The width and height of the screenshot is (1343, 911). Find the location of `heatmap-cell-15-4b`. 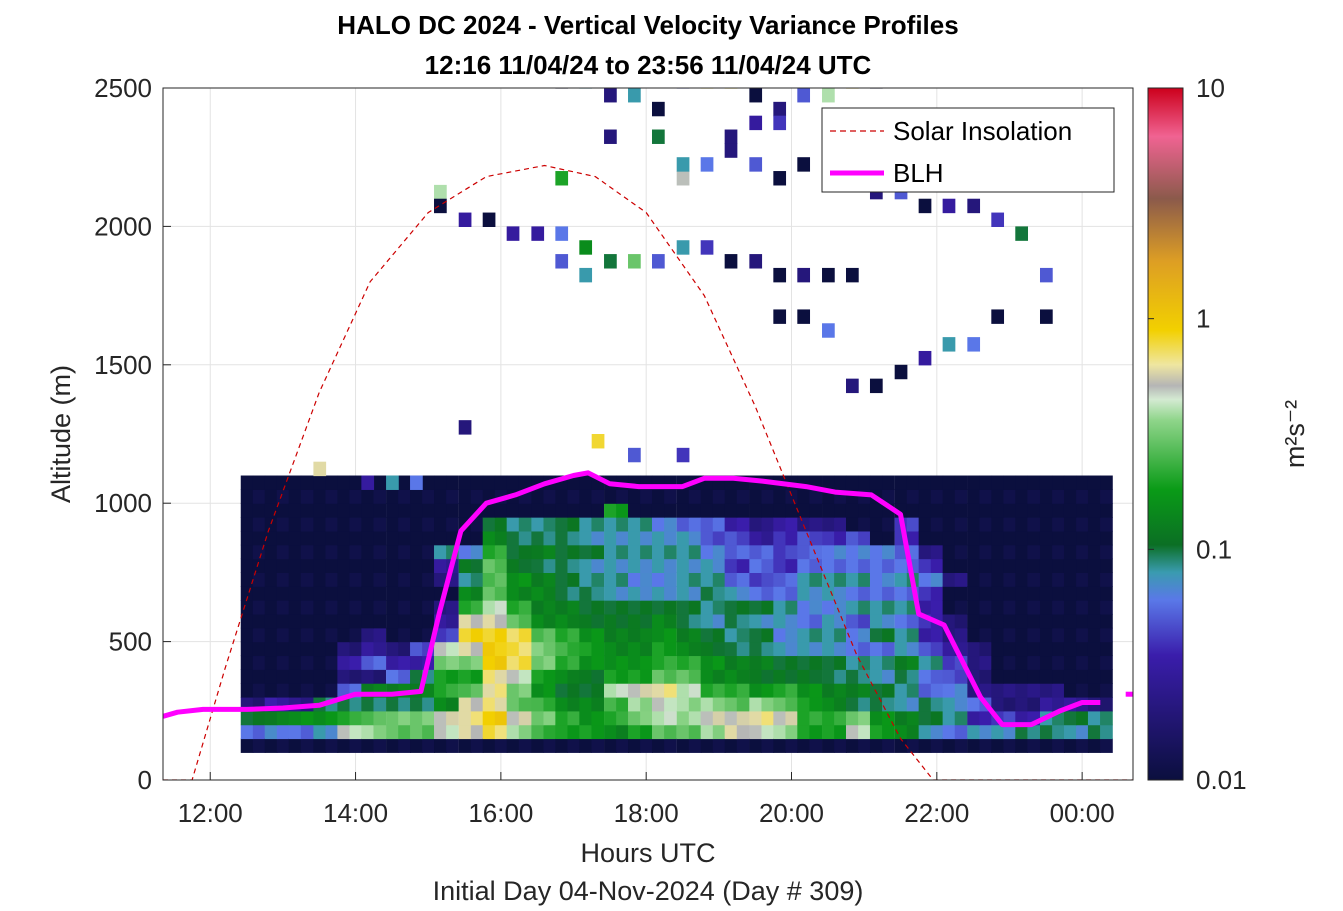

heatmap-cell-15-4b is located at coordinates (622, 690).